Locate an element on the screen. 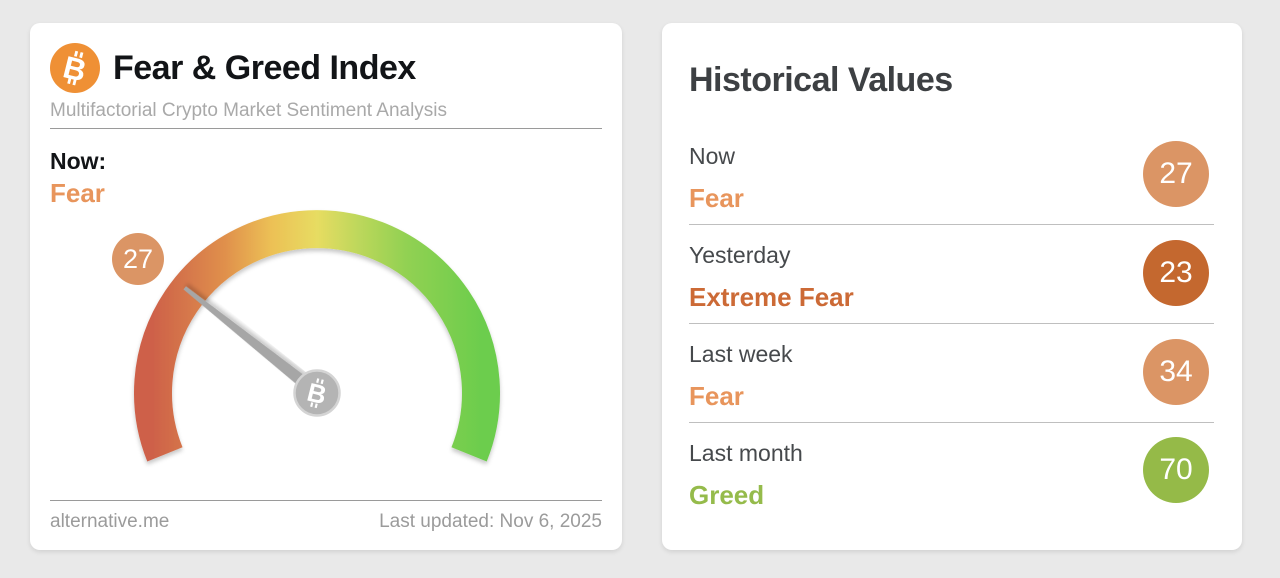 This screenshot has width=1280, height=578. history-label-yesterday: Yesterday is located at coordinates (740, 255).